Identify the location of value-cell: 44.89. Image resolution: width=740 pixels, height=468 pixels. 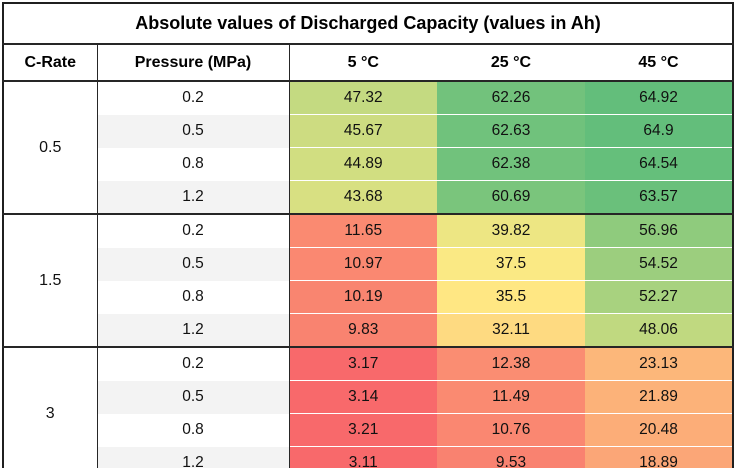
(363, 164).